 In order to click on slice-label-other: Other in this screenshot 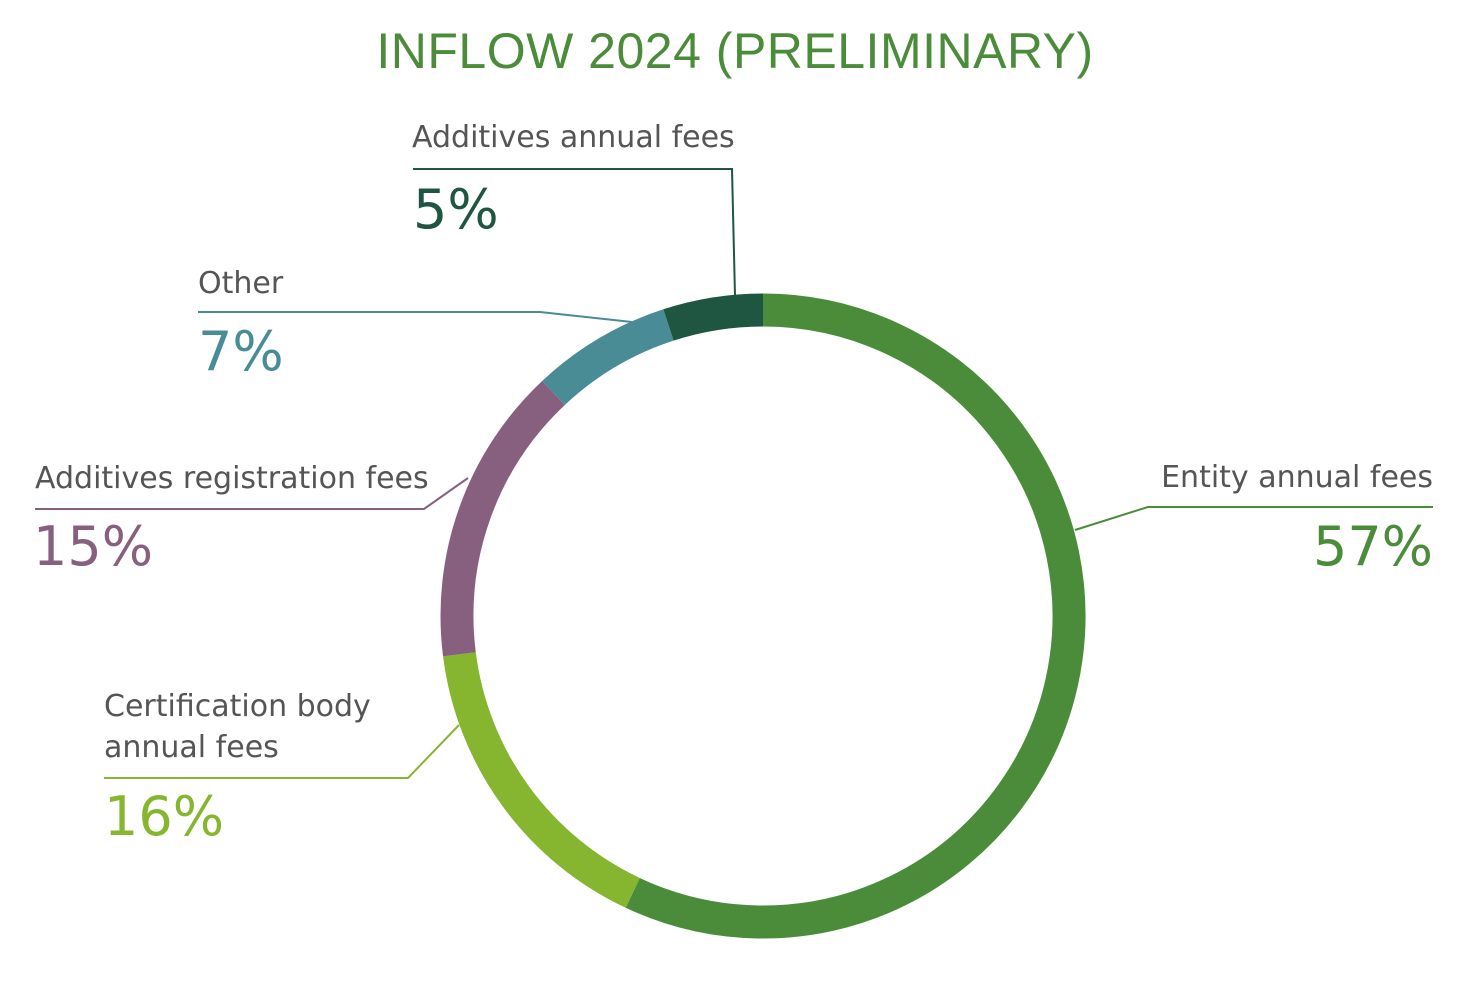, I will do `click(241, 283)`.